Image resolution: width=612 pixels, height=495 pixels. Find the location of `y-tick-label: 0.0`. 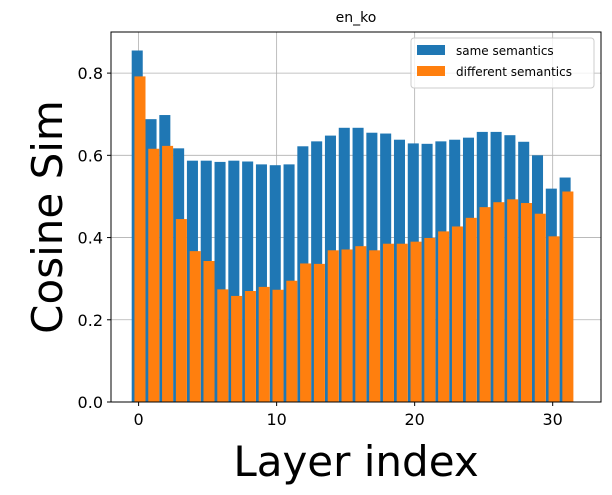

y-tick-label: 0.0 is located at coordinates (90, 402).